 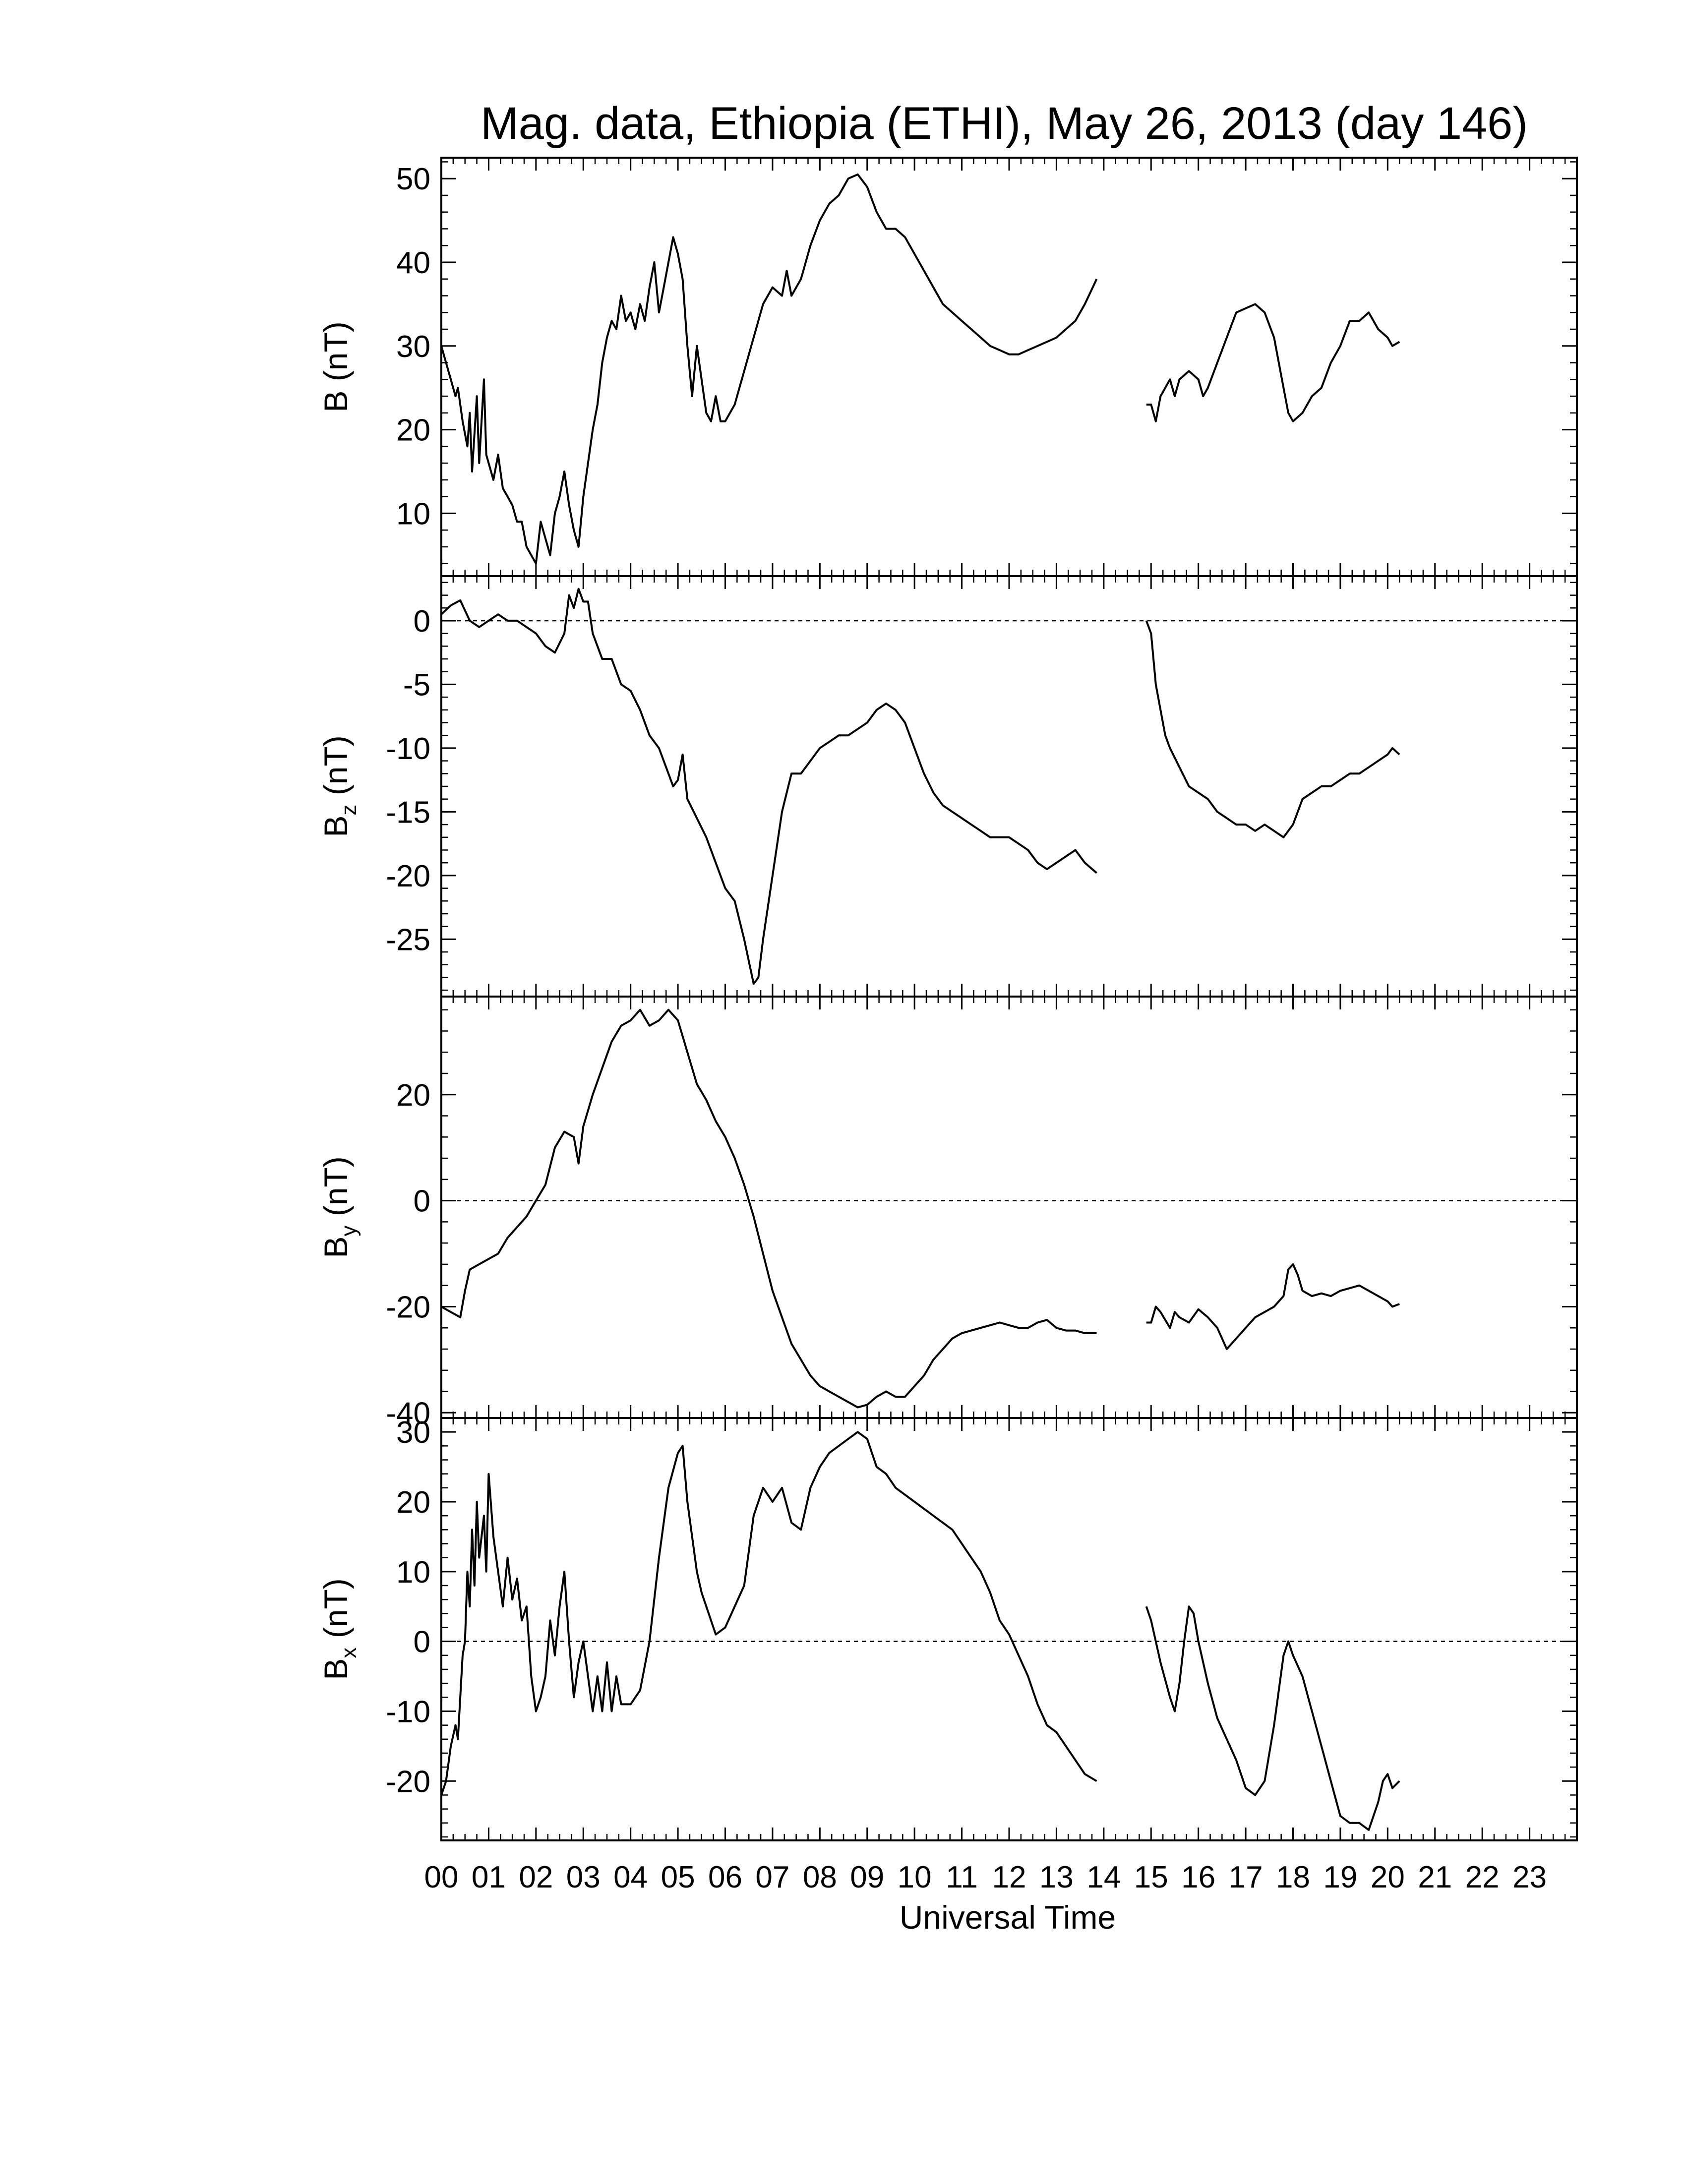 I want to click on y-axis-title: B (nT), so click(x=336, y=366).